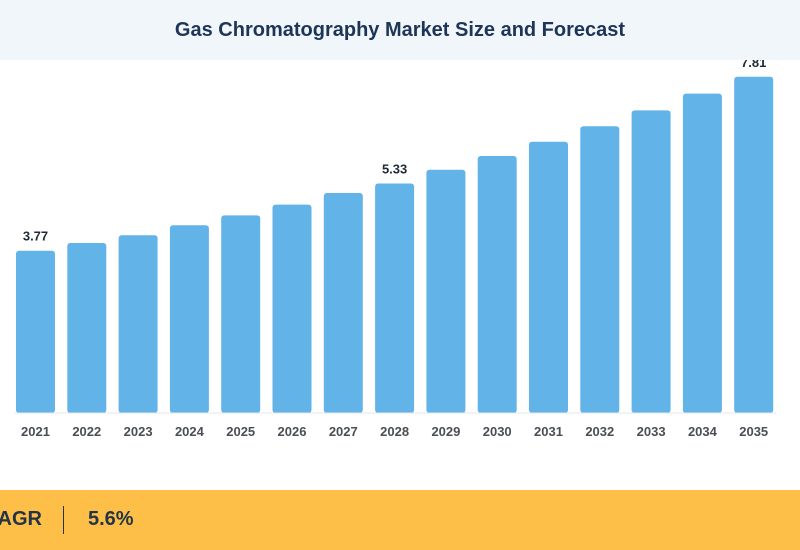 Image resolution: width=800 pixels, height=550 pixels. Describe the element at coordinates (21, 519) in the screenshot. I see `cagr-label: CAGR` at that location.